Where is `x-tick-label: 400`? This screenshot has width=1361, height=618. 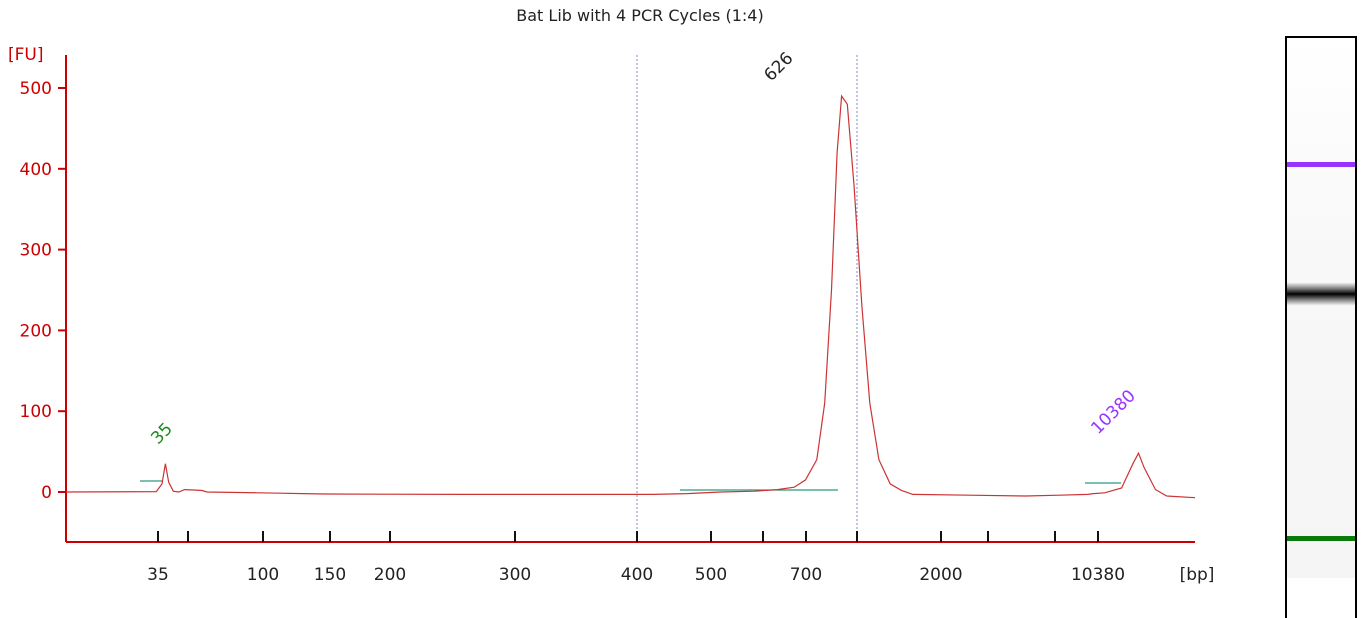 x-tick-label: 400 is located at coordinates (637, 575).